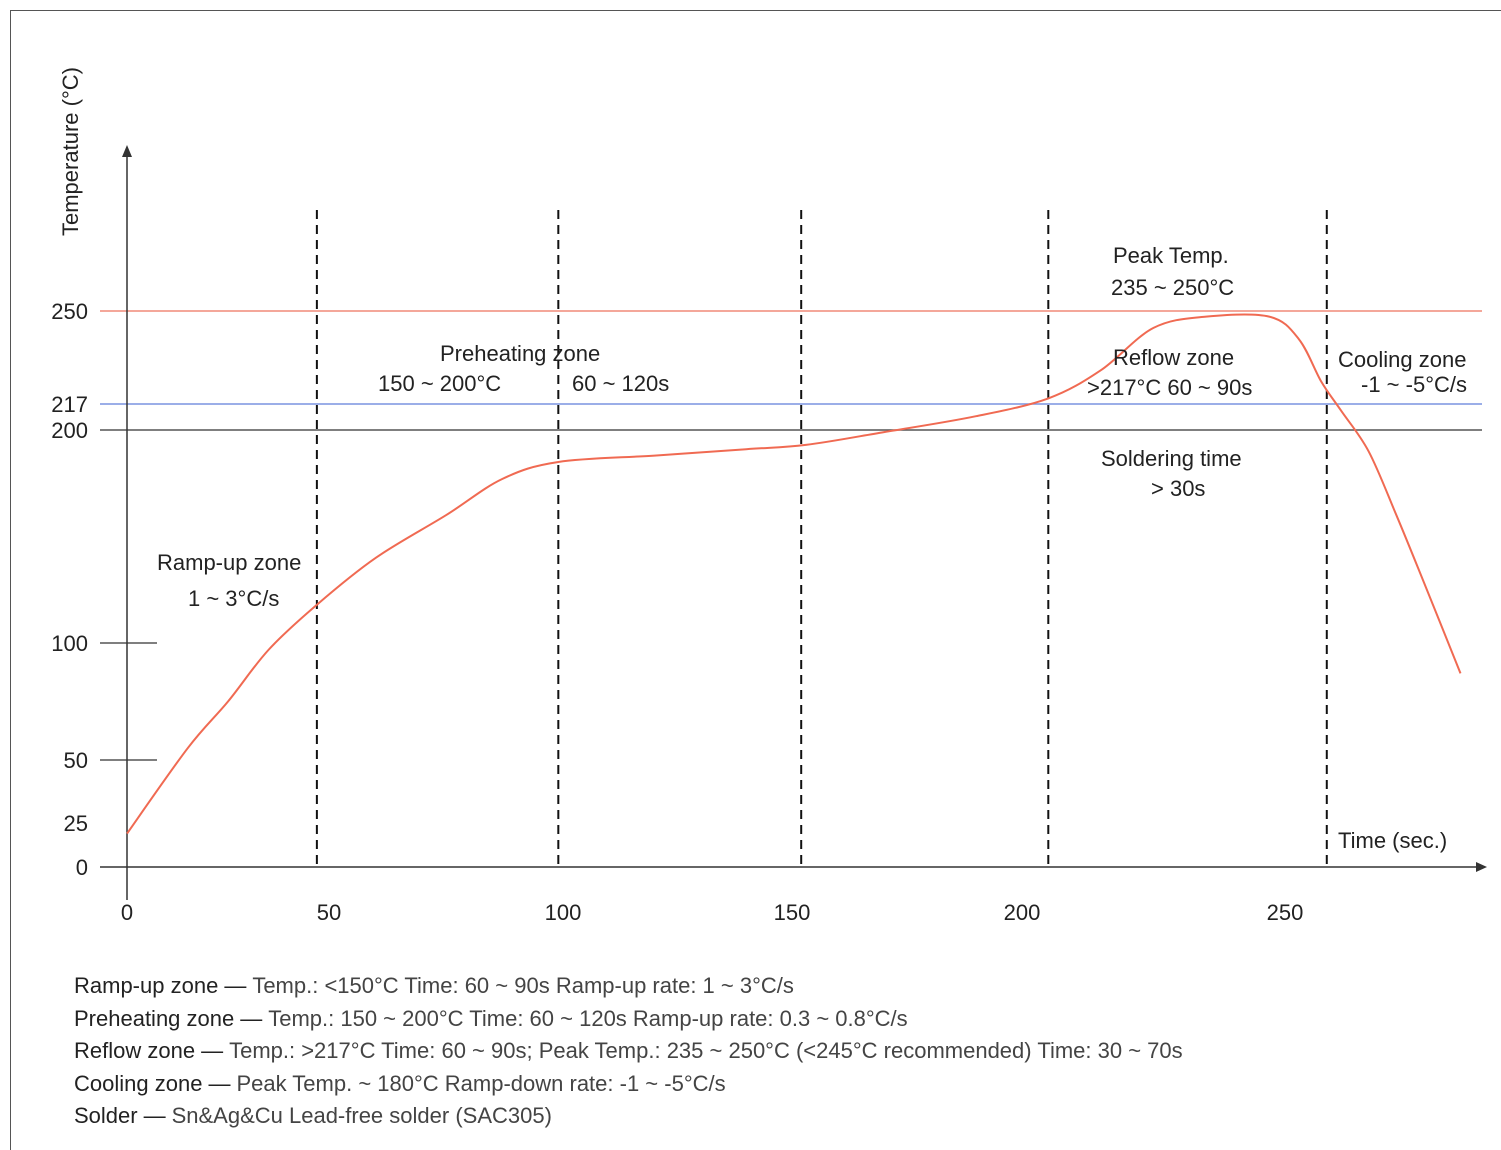 The image size is (1501, 1150). Describe the element at coordinates (329, 912) in the screenshot. I see `x-tick-label-50: 50` at that location.